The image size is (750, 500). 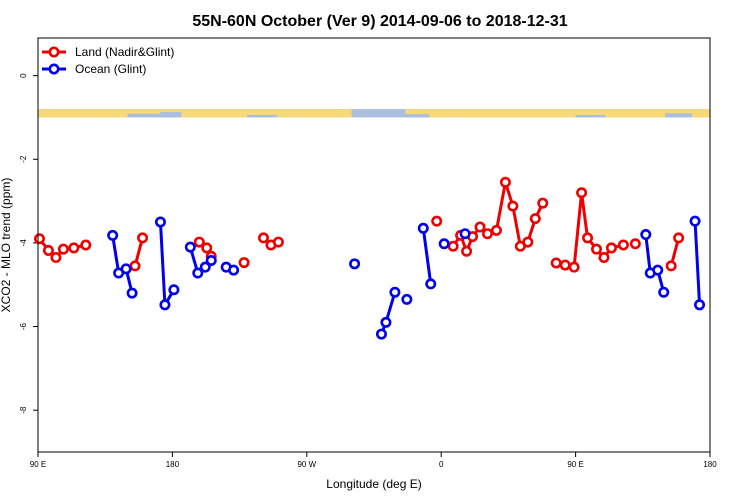 What do you see at coordinates (23, 326) in the screenshot?
I see `y-tick-label: -6` at bounding box center [23, 326].